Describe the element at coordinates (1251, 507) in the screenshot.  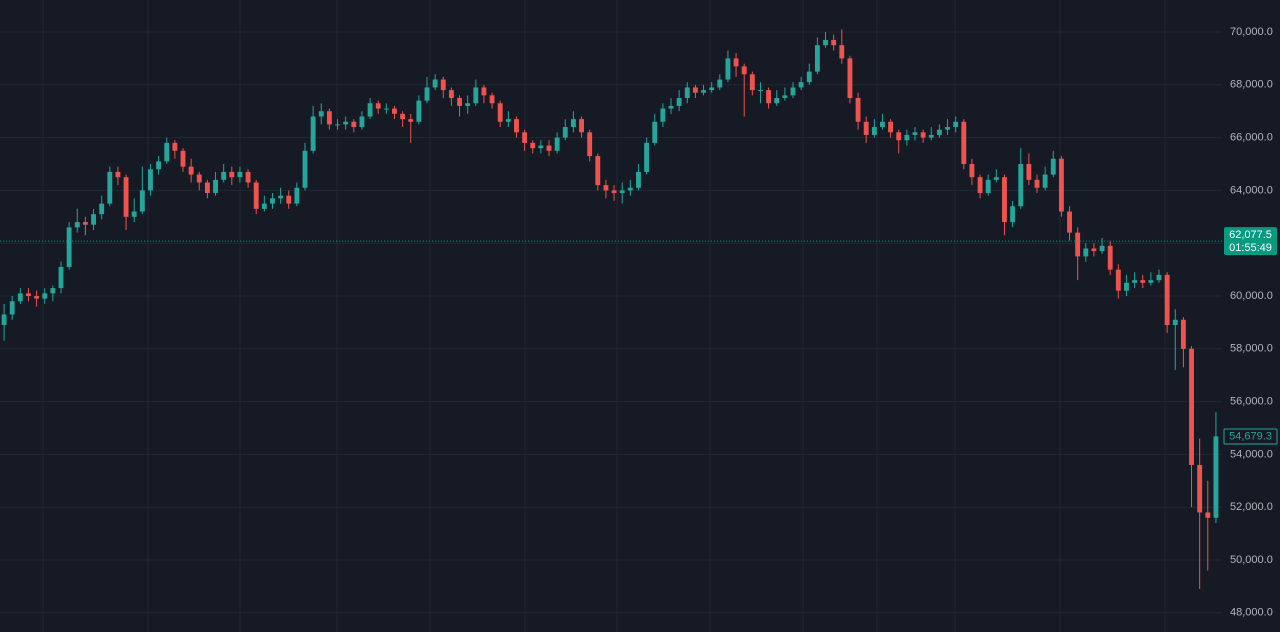
I see `y-tick-label: 52,000.0` at that location.